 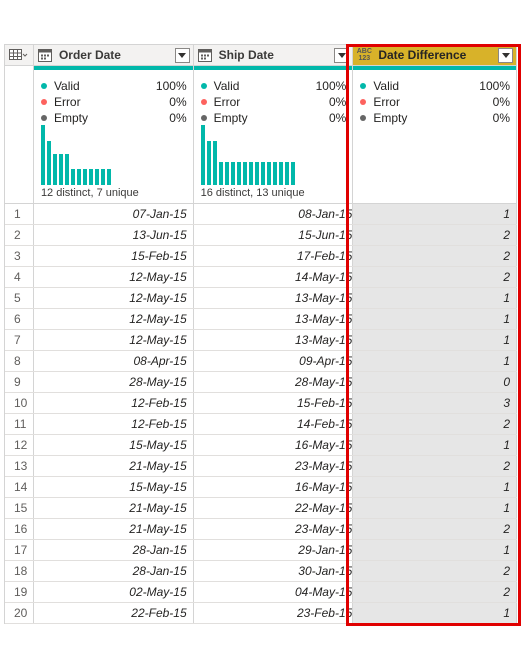 I want to click on table-menu-button, so click(x=19, y=55).